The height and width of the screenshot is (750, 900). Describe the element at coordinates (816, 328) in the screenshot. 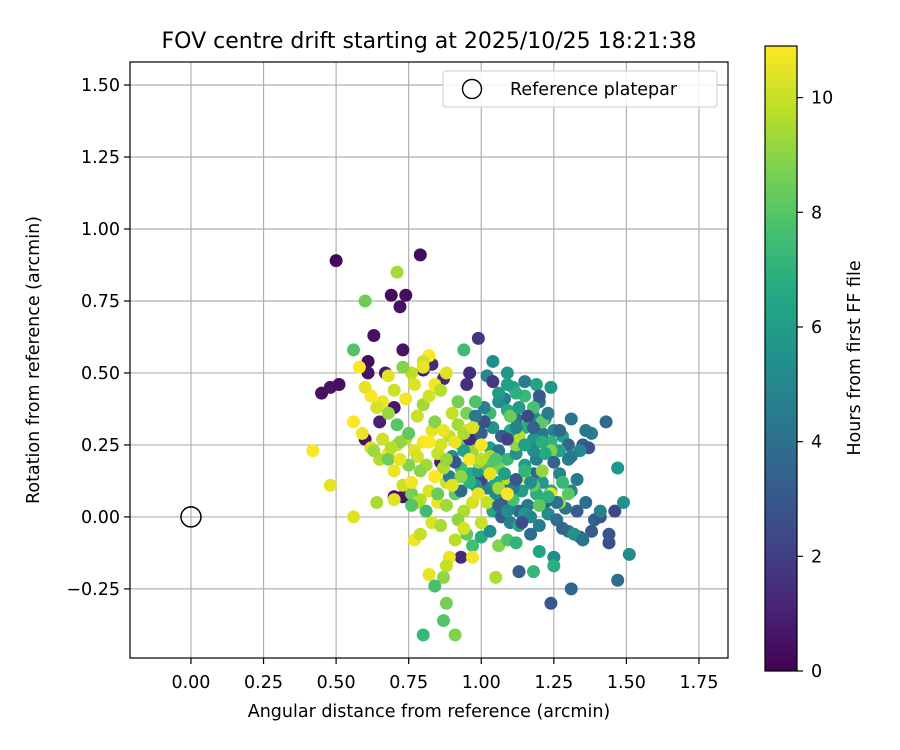

I see `colorbar-tick-label: 6` at that location.